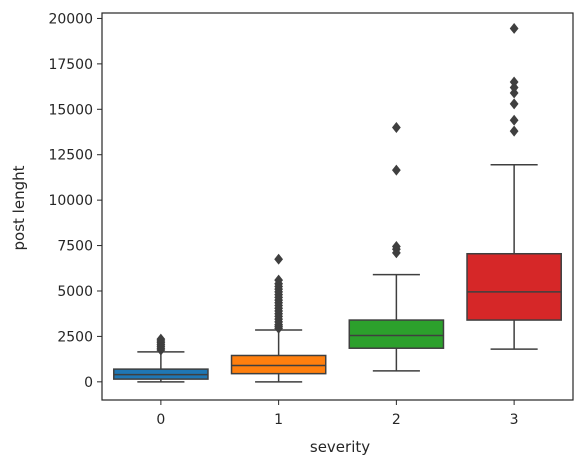  I want to click on y-tick-label: 2500, so click(75, 337).